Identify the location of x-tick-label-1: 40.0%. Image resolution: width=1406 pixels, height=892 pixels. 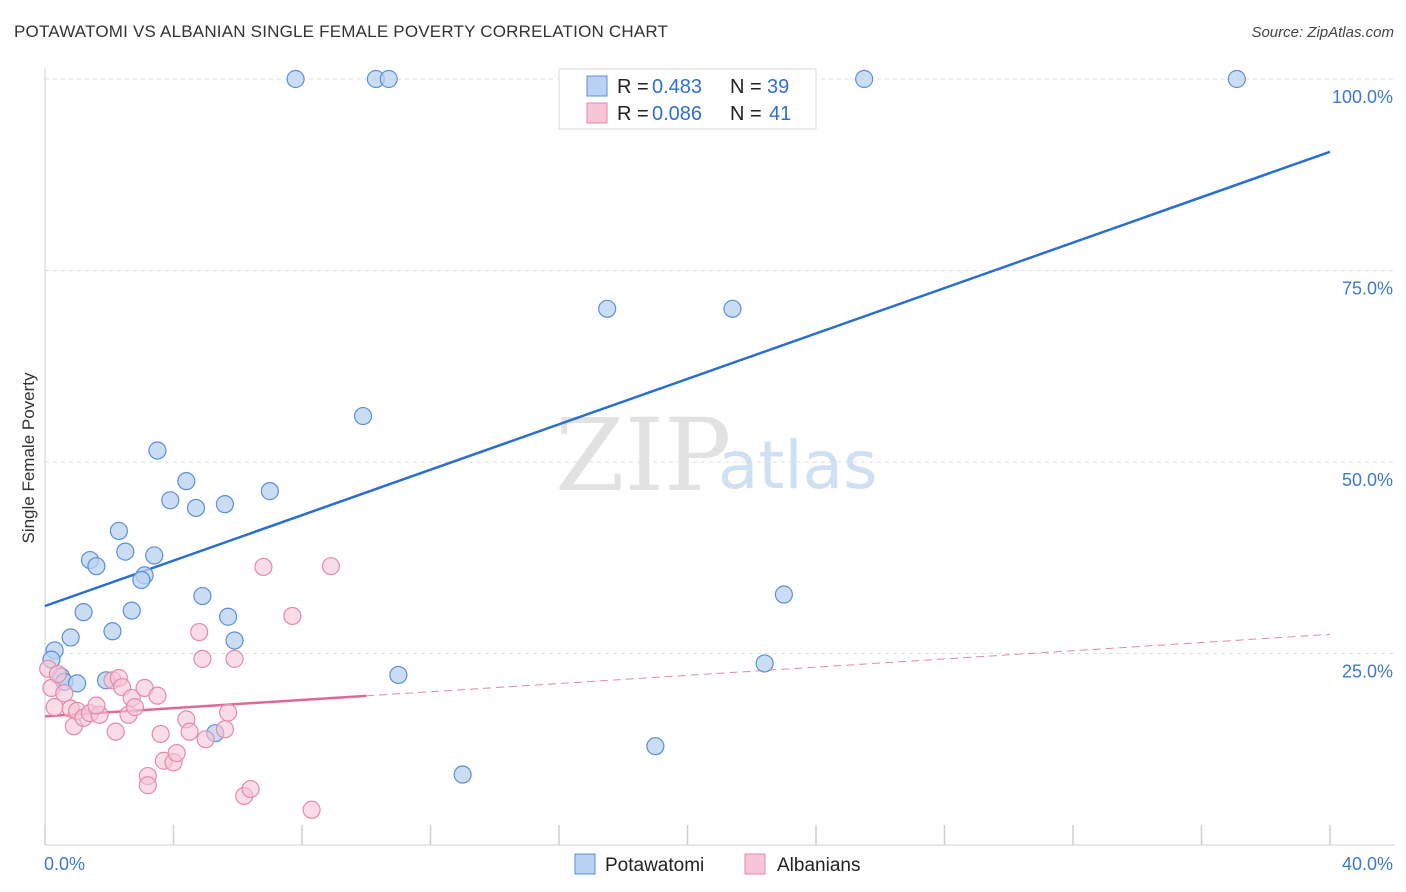
(1367, 864).